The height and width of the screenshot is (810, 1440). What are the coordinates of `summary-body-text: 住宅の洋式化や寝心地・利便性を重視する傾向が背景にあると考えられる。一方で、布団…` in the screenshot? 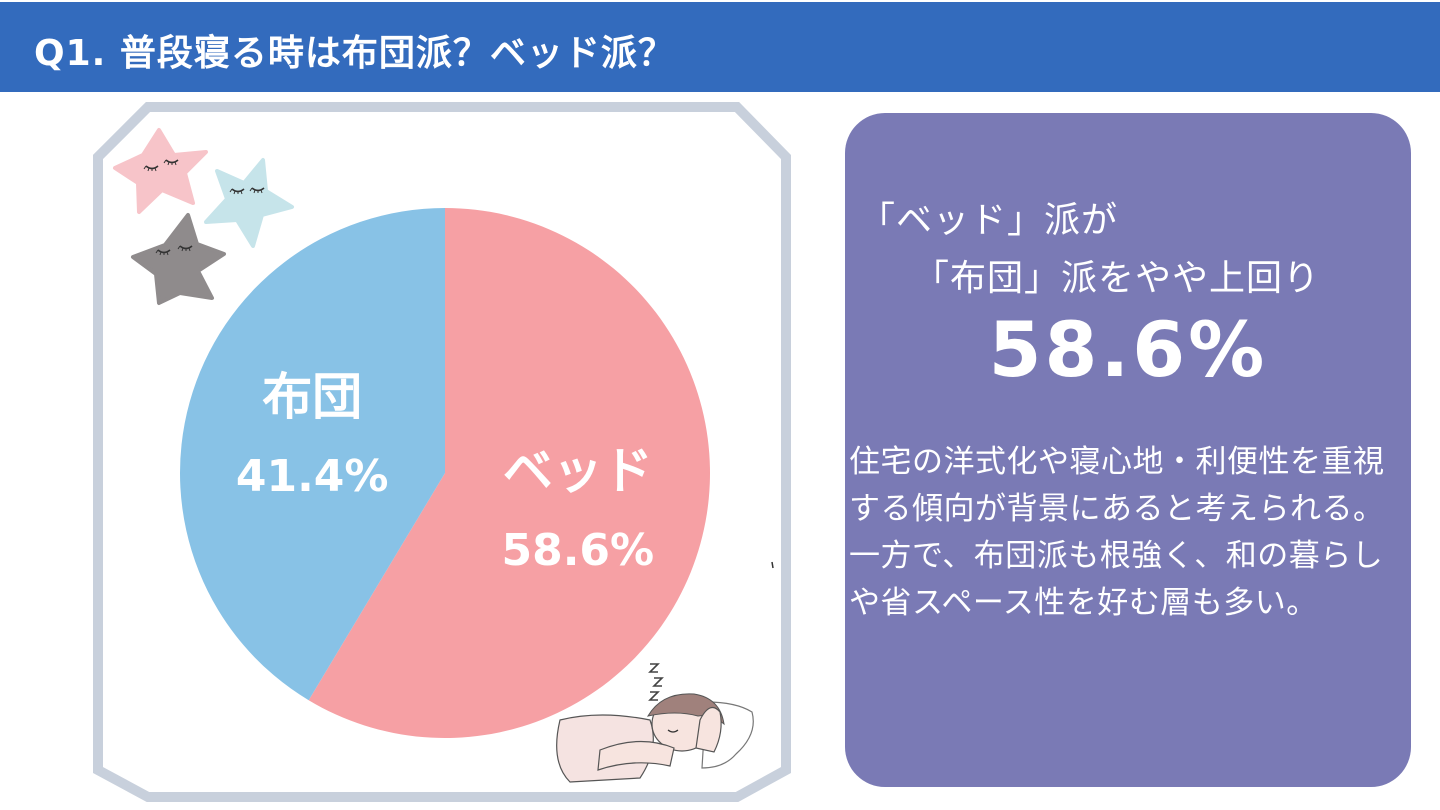 It's located at (1117, 532).